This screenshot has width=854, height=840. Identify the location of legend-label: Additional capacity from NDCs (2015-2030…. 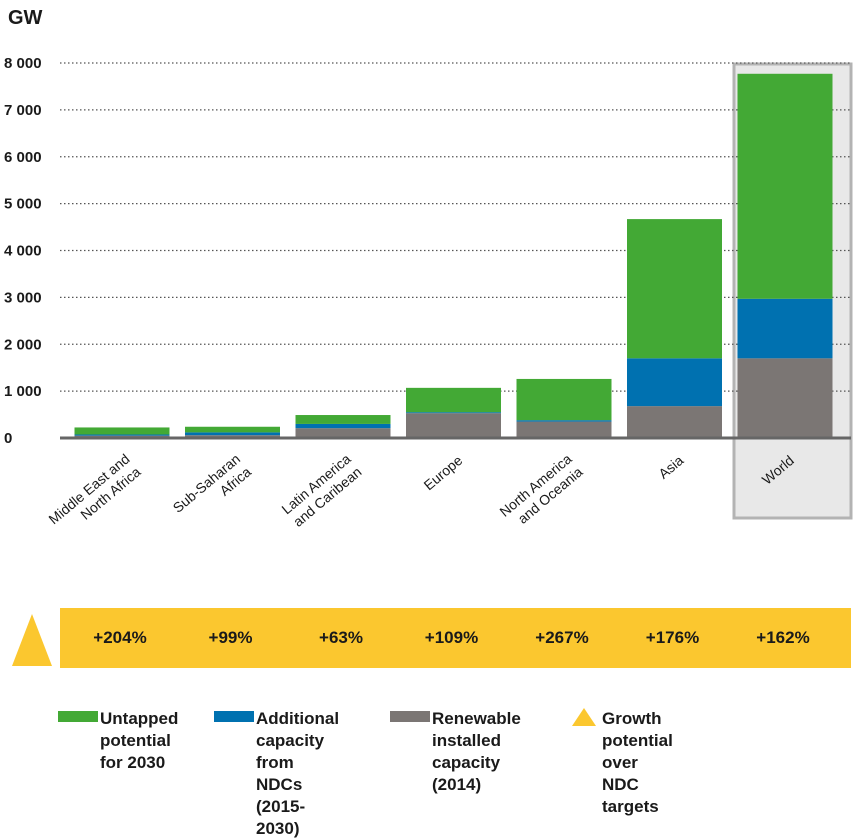
(298, 773).